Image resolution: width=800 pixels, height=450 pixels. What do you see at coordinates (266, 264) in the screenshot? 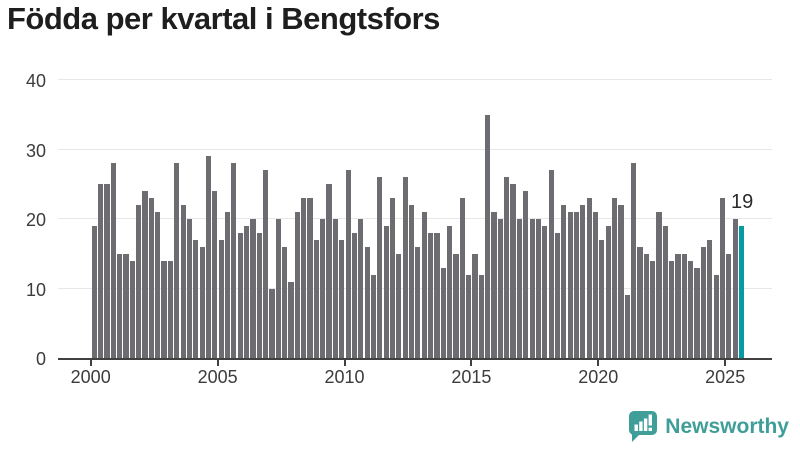
I see `bar-2006-q4` at bounding box center [266, 264].